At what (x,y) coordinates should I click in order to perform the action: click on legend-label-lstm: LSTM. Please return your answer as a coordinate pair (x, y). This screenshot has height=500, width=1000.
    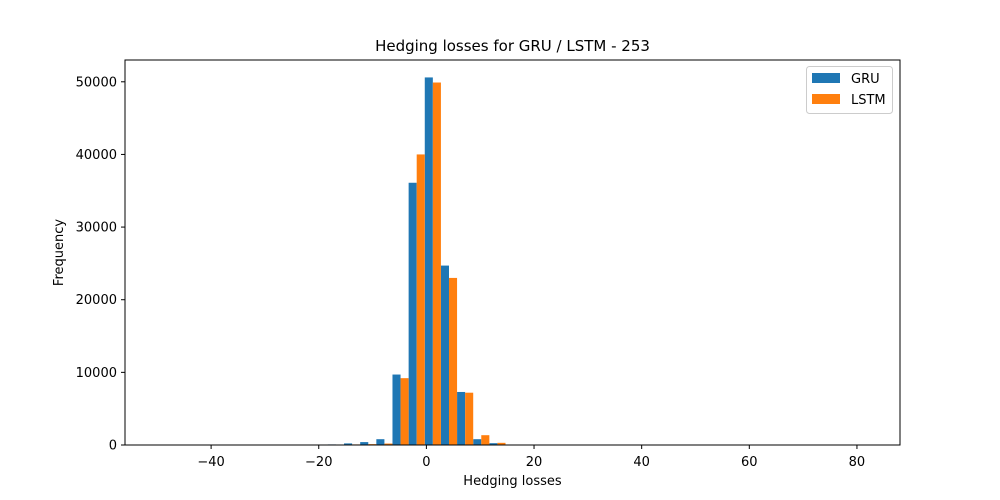
    Looking at the image, I should click on (868, 100).